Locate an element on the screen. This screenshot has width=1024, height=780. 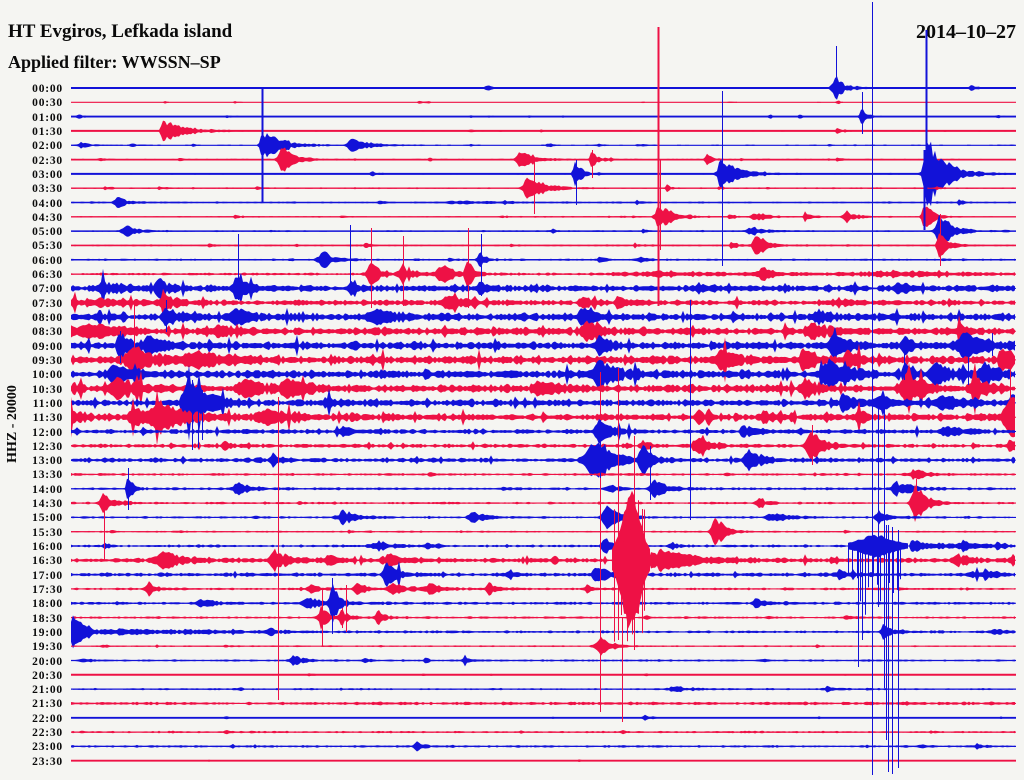
svg-text: 16:30 is located at coordinates (47, 561).